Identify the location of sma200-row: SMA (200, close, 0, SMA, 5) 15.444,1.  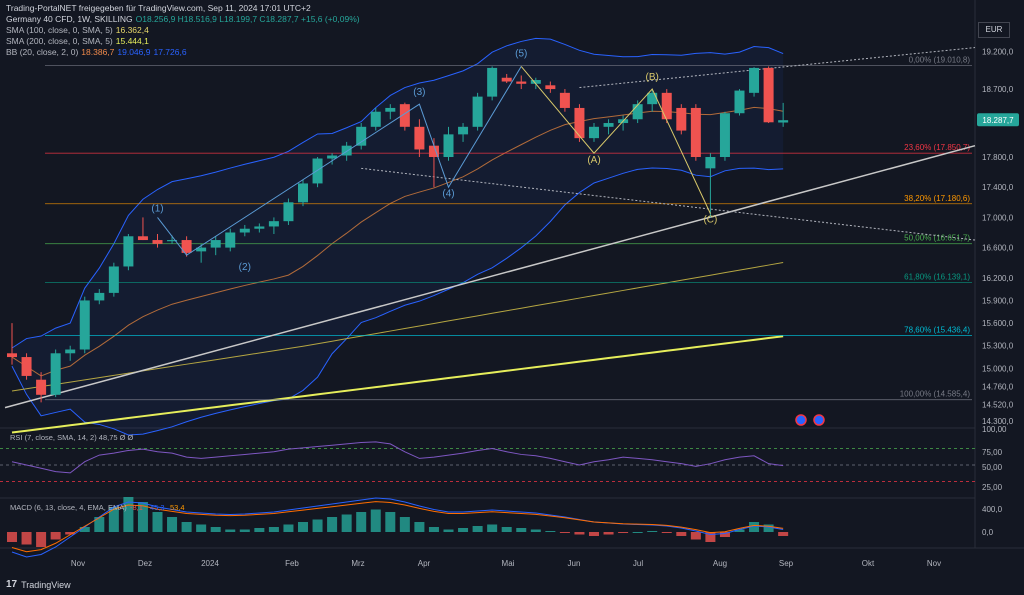
(183, 41).